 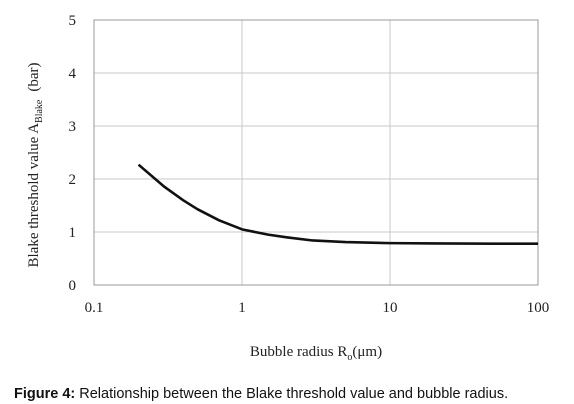 What do you see at coordinates (73, 233) in the screenshot?
I see `y-tick-label: 1` at bounding box center [73, 233].